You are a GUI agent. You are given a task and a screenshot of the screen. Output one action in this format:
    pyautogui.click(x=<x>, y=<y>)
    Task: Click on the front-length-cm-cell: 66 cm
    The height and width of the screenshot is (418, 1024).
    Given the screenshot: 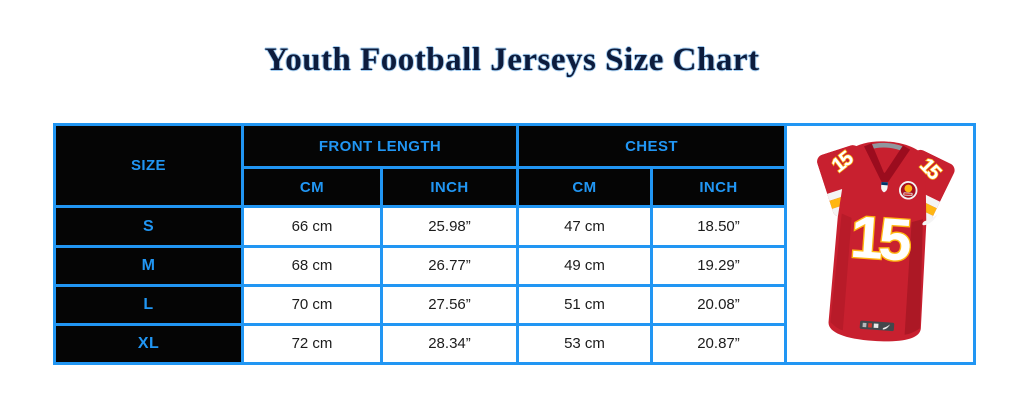 What is the action you would take?
    pyautogui.click(x=312, y=226)
    